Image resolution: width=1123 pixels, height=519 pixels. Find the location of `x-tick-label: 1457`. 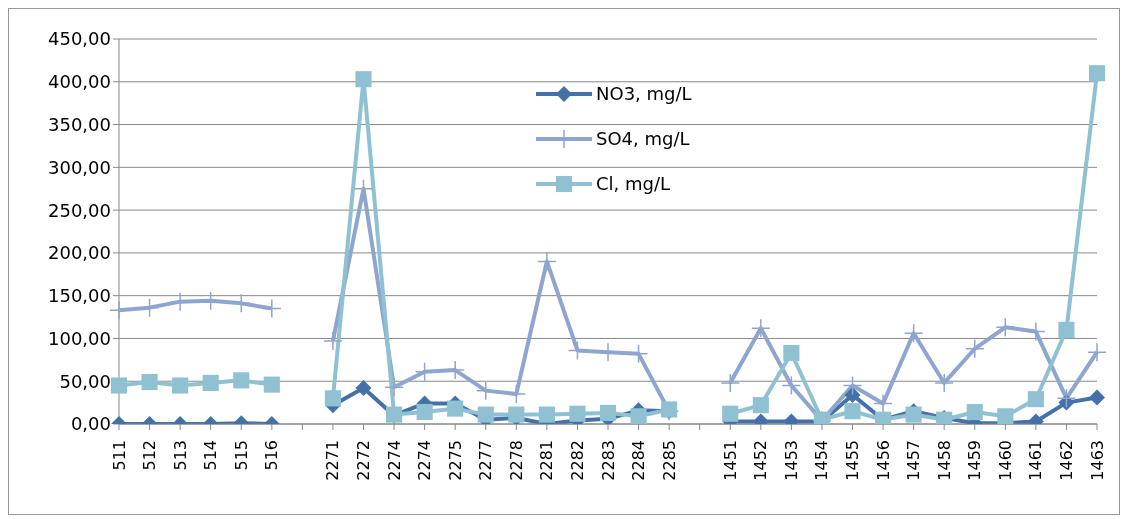

x-tick-label: 1457 is located at coordinates (914, 460).